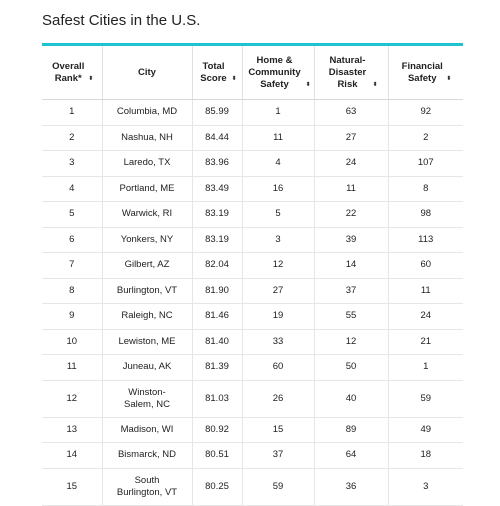 Image resolution: width=500 pixels, height=506 pixels. I want to click on financial-safety-cell: 18, so click(425, 455).